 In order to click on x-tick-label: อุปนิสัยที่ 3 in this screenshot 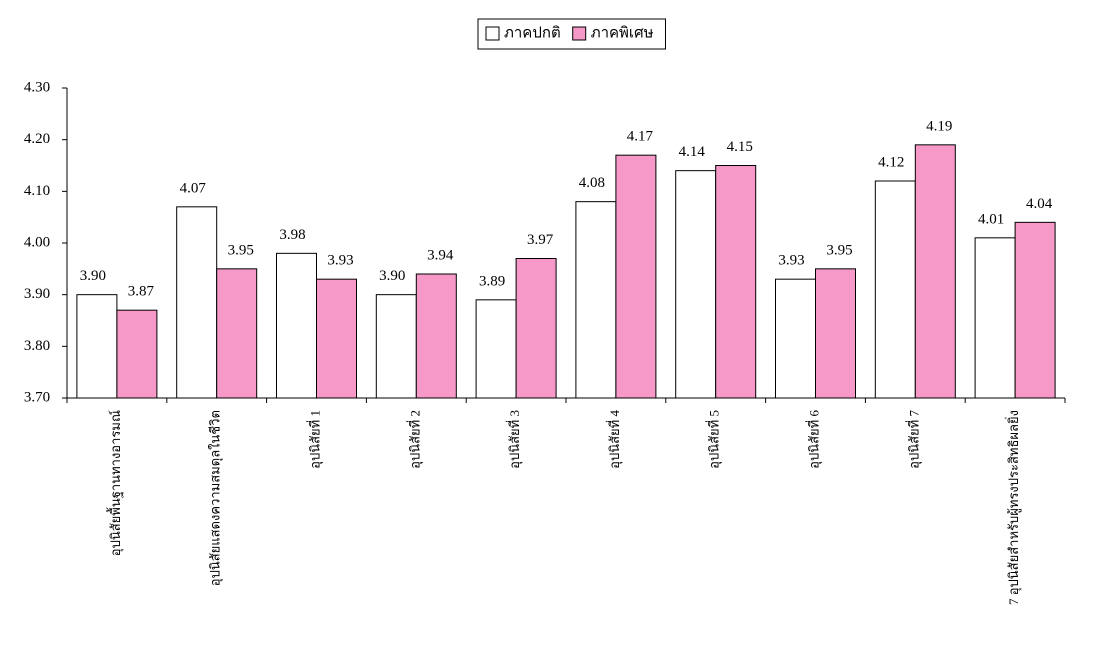, I will do `click(514, 439)`.